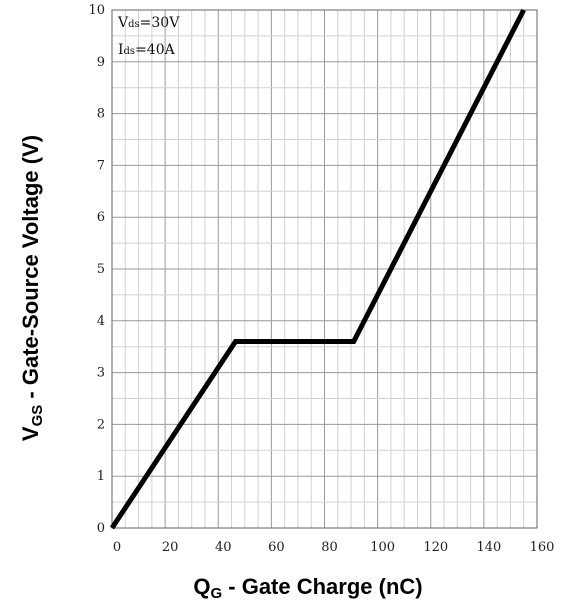  I want to click on x-tick-labels: 0 20 40 60 80 100 120 140 160, so click(334, 547).